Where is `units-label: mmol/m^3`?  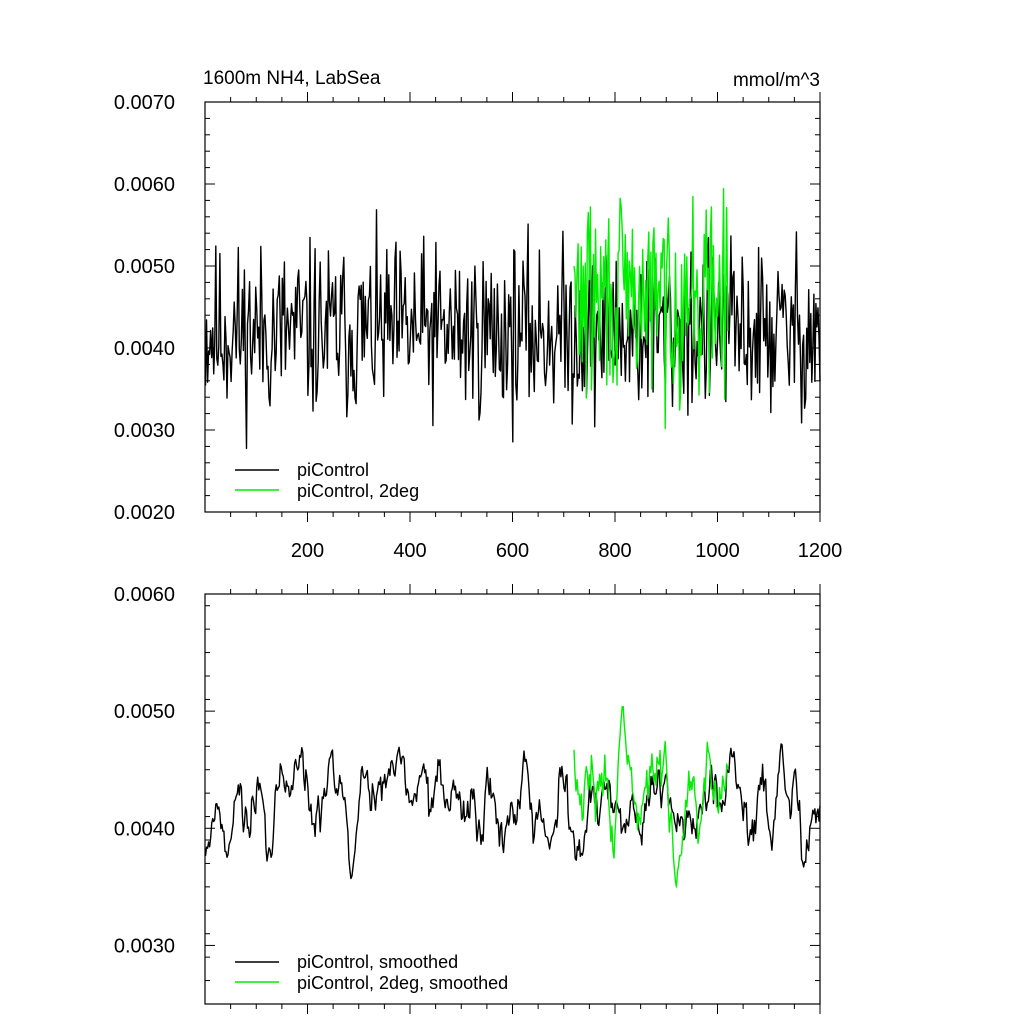 units-label: mmol/m^3 is located at coordinates (776, 80).